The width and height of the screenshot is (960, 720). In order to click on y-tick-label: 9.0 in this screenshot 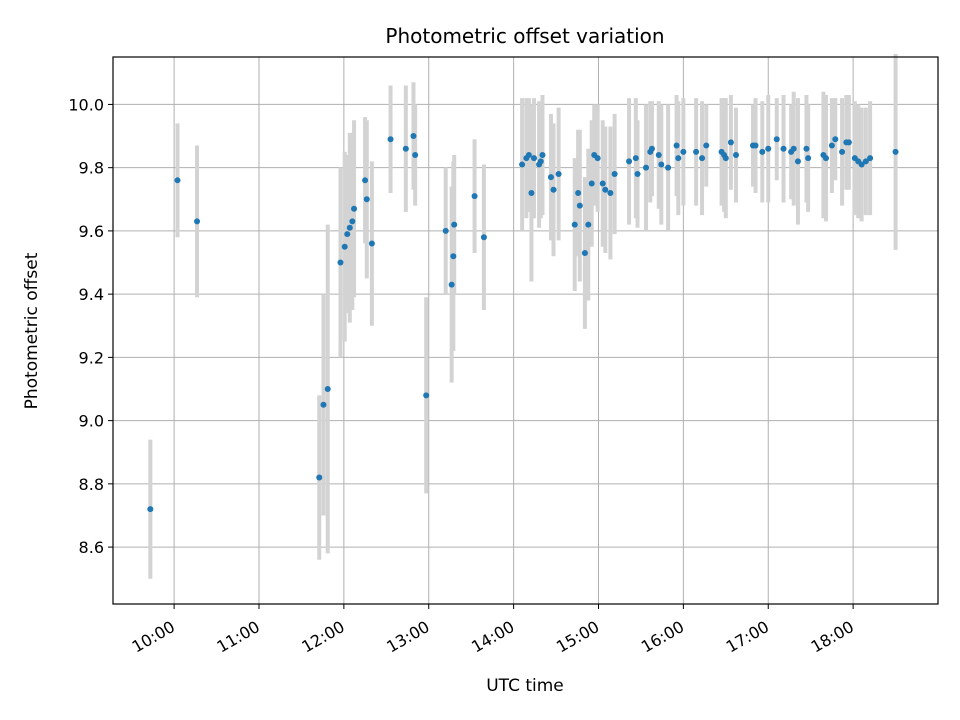, I will do `click(91, 421)`.